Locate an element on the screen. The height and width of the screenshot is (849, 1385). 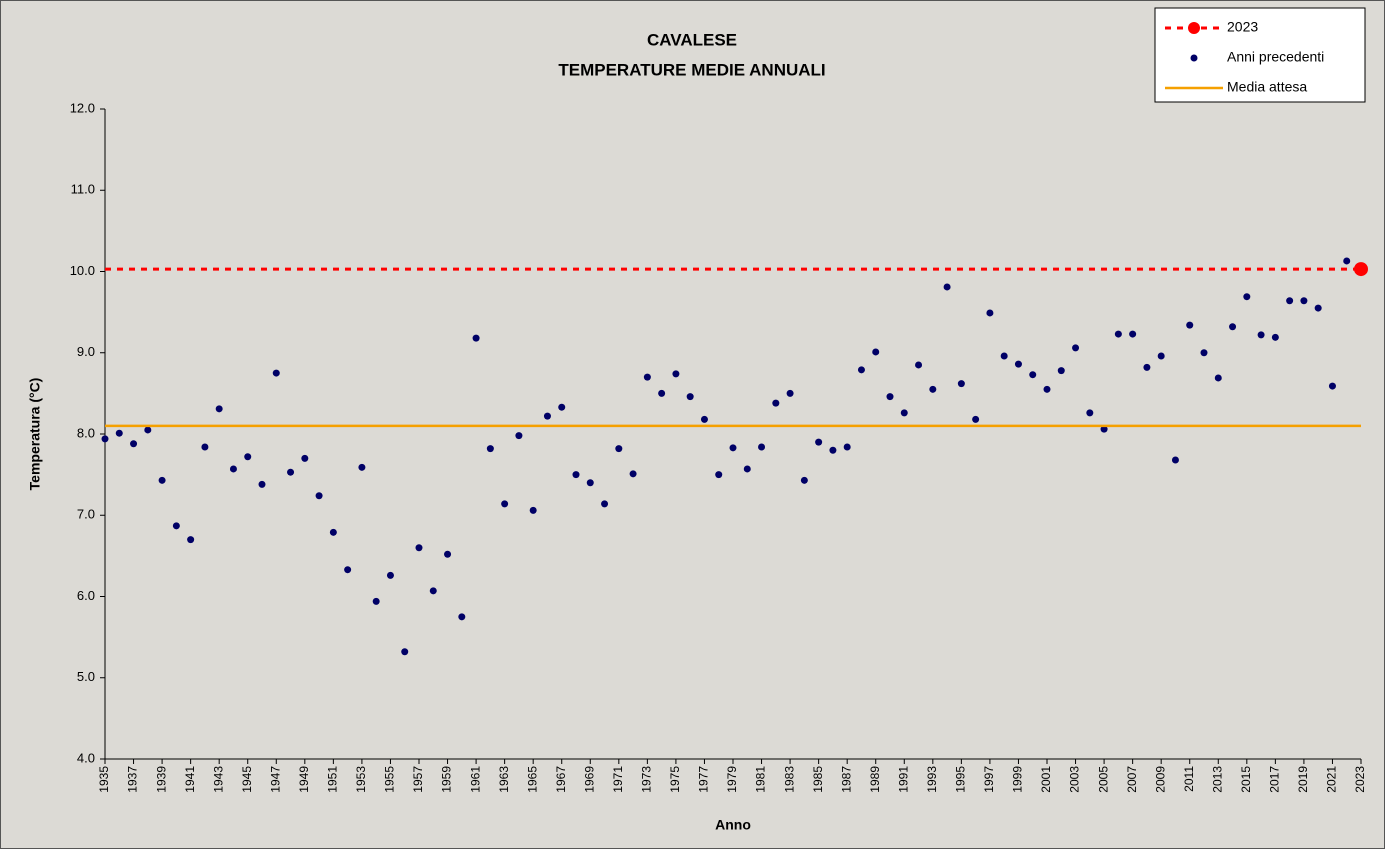
x-tick-label: 1935 is located at coordinates (104, 779).